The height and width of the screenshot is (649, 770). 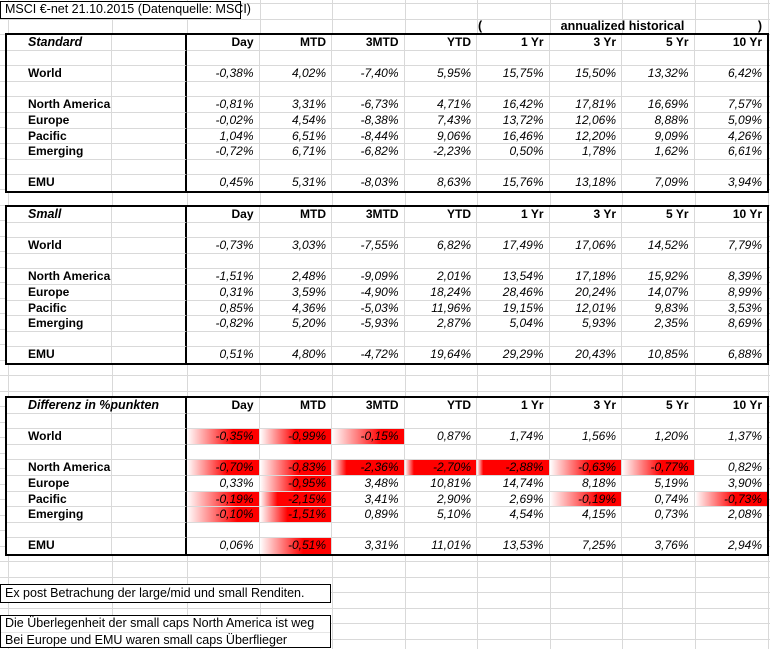 I want to click on column-header-cell: 3 Yr, so click(x=585, y=406).